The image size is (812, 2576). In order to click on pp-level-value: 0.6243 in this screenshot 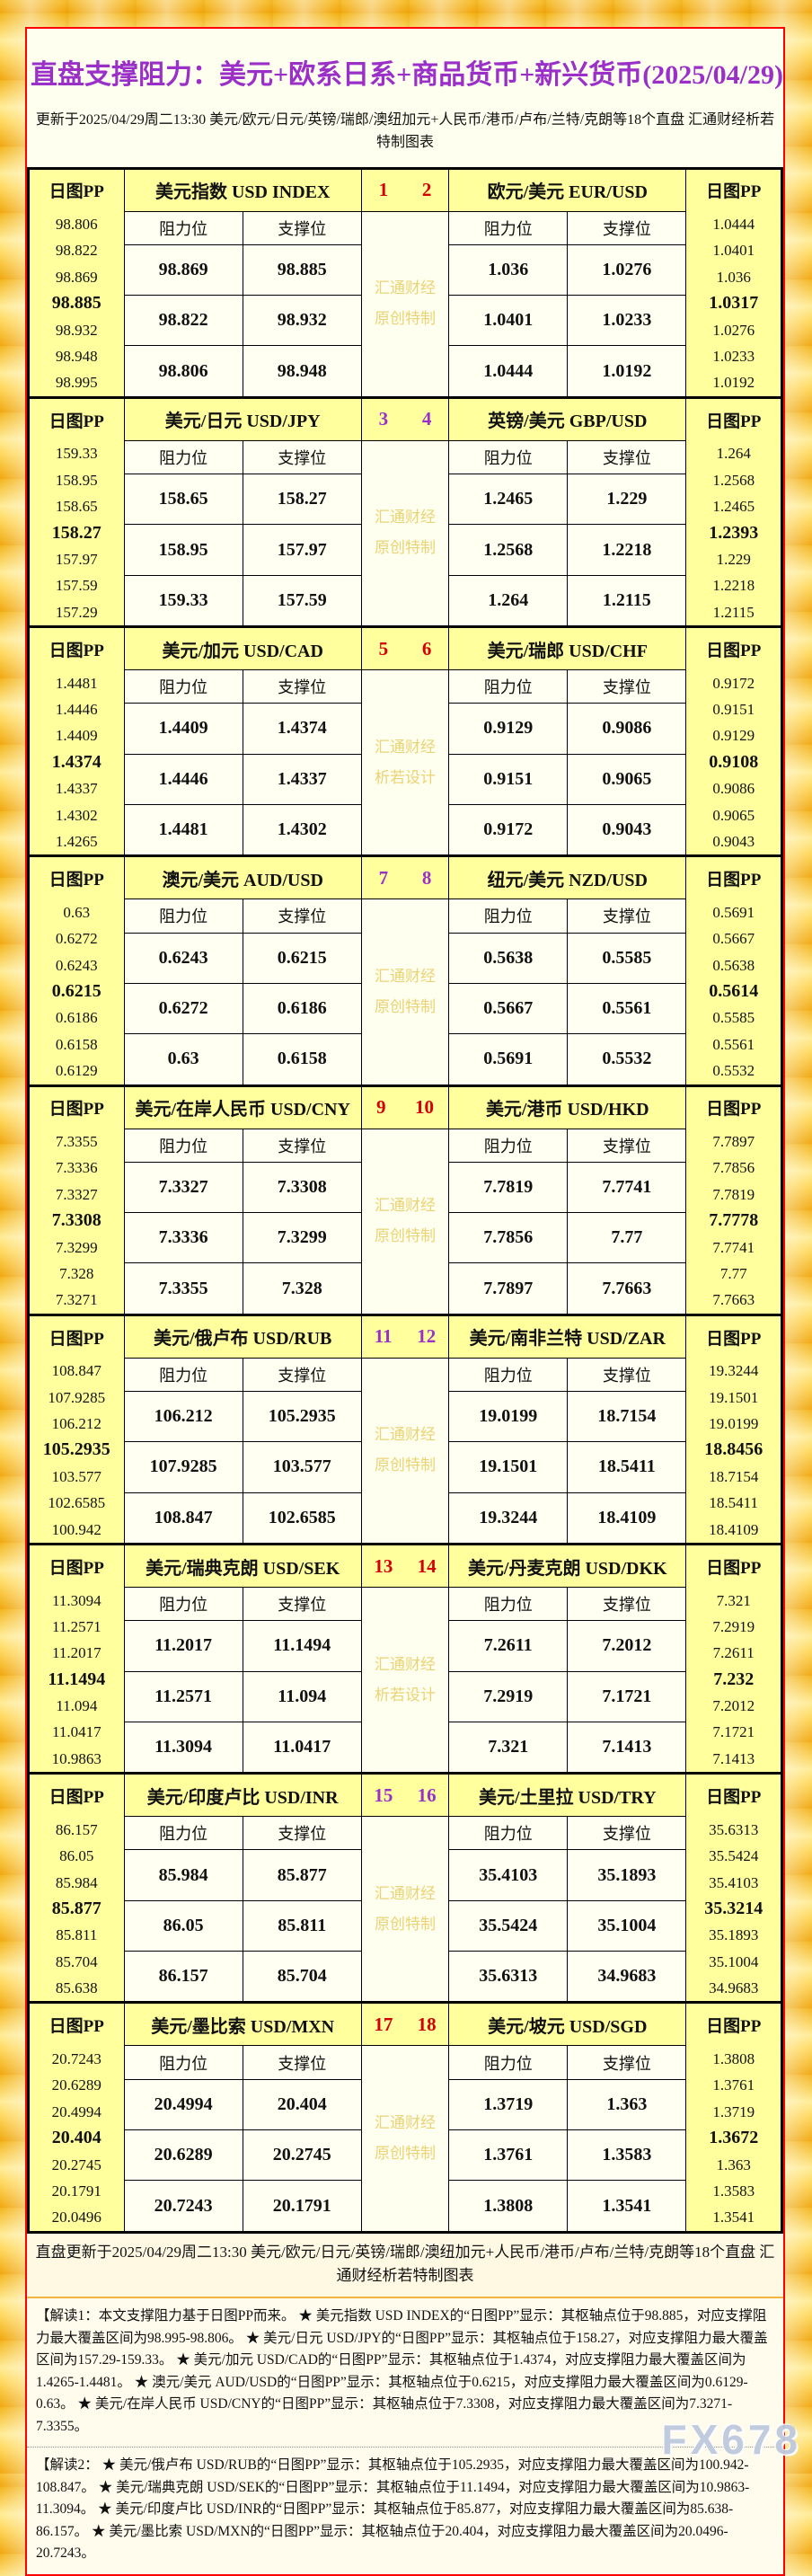, I will do `click(76, 965)`.